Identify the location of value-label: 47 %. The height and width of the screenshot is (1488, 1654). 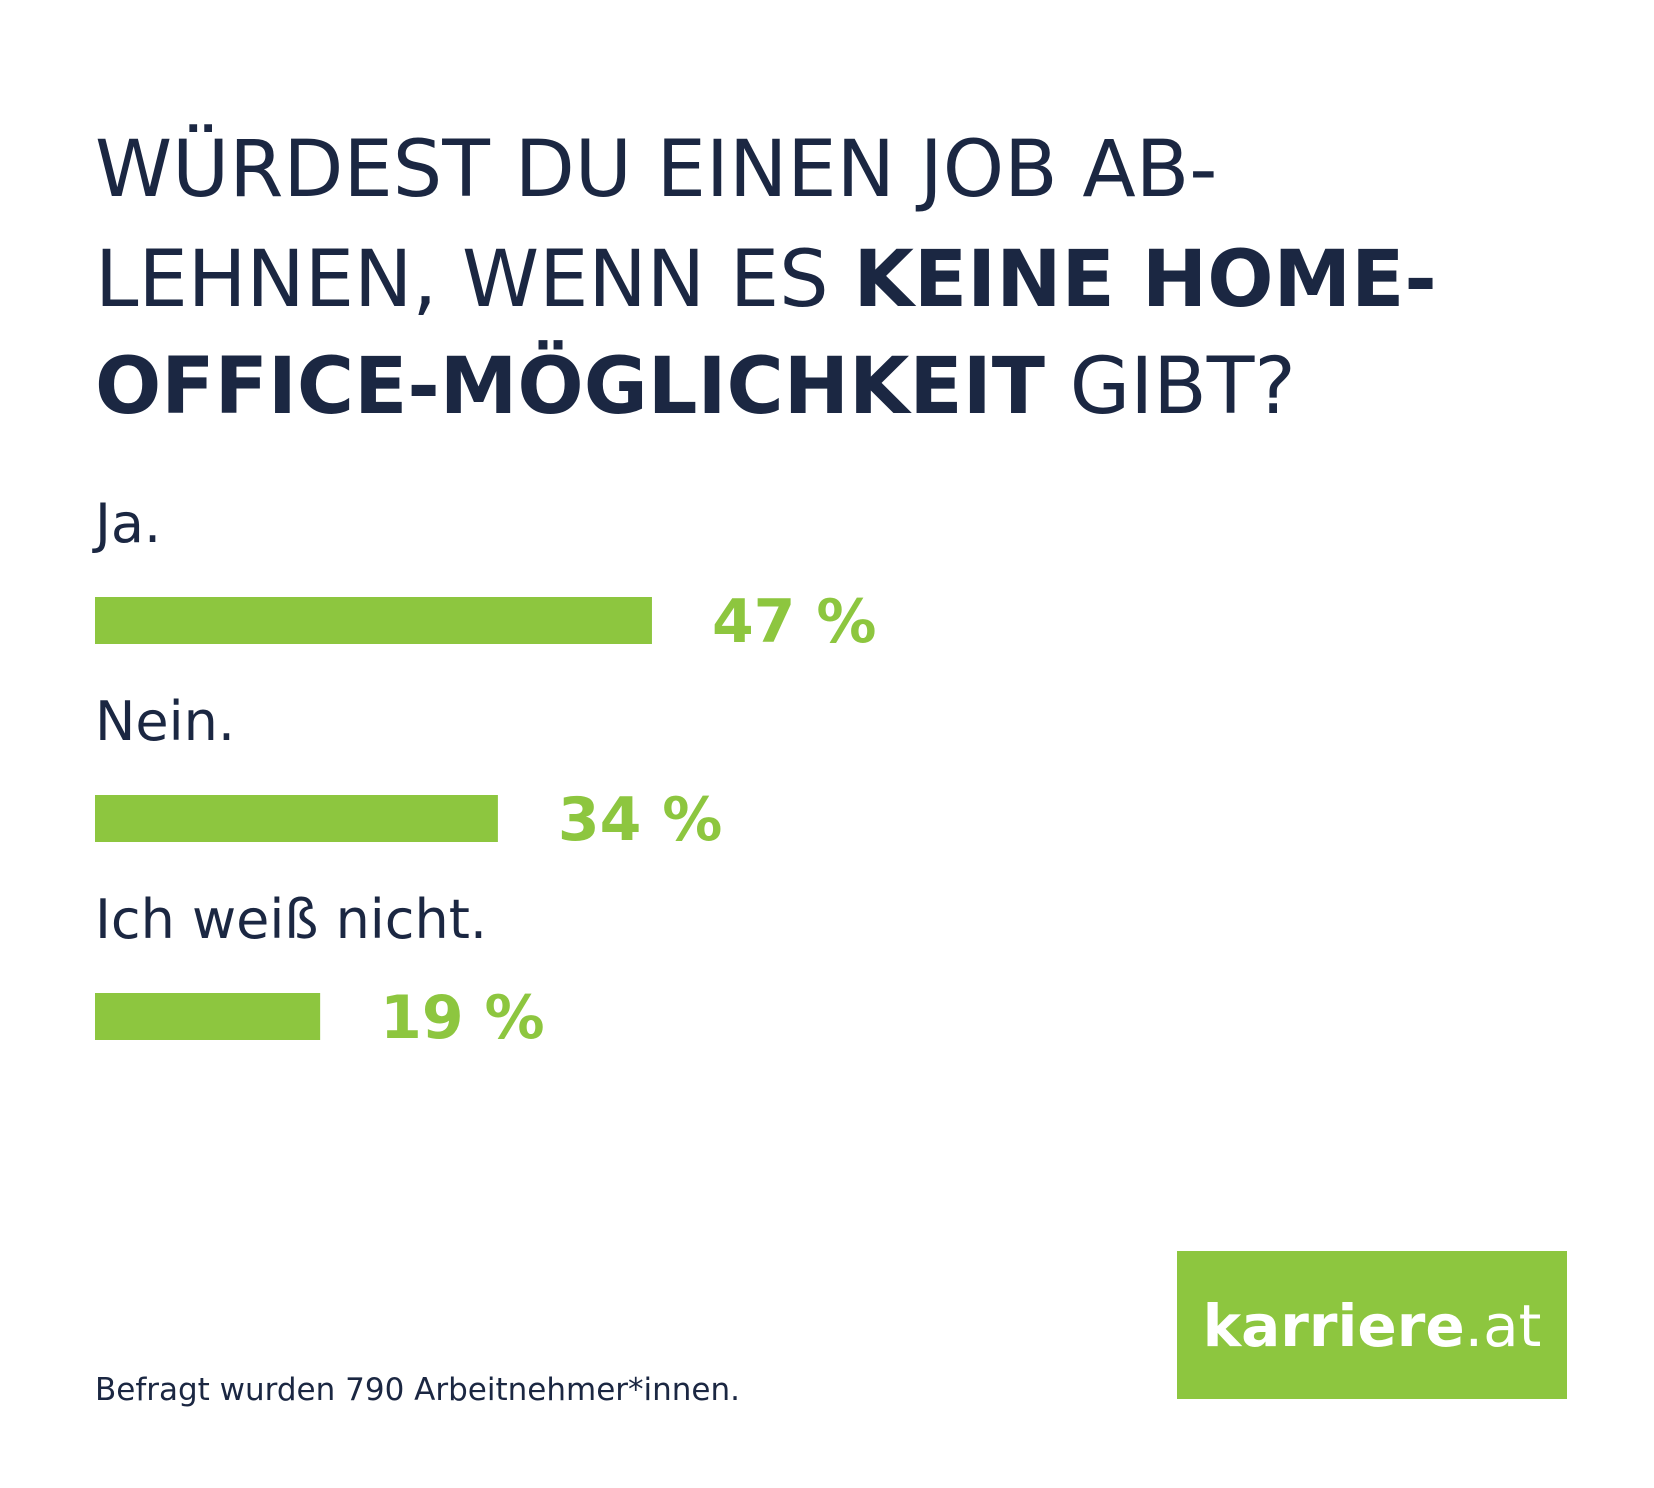
(794, 622).